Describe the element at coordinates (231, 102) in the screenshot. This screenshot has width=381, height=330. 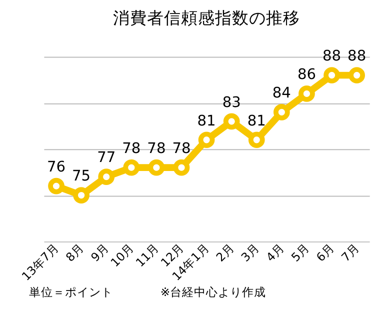
I see `data-label: 83` at that location.